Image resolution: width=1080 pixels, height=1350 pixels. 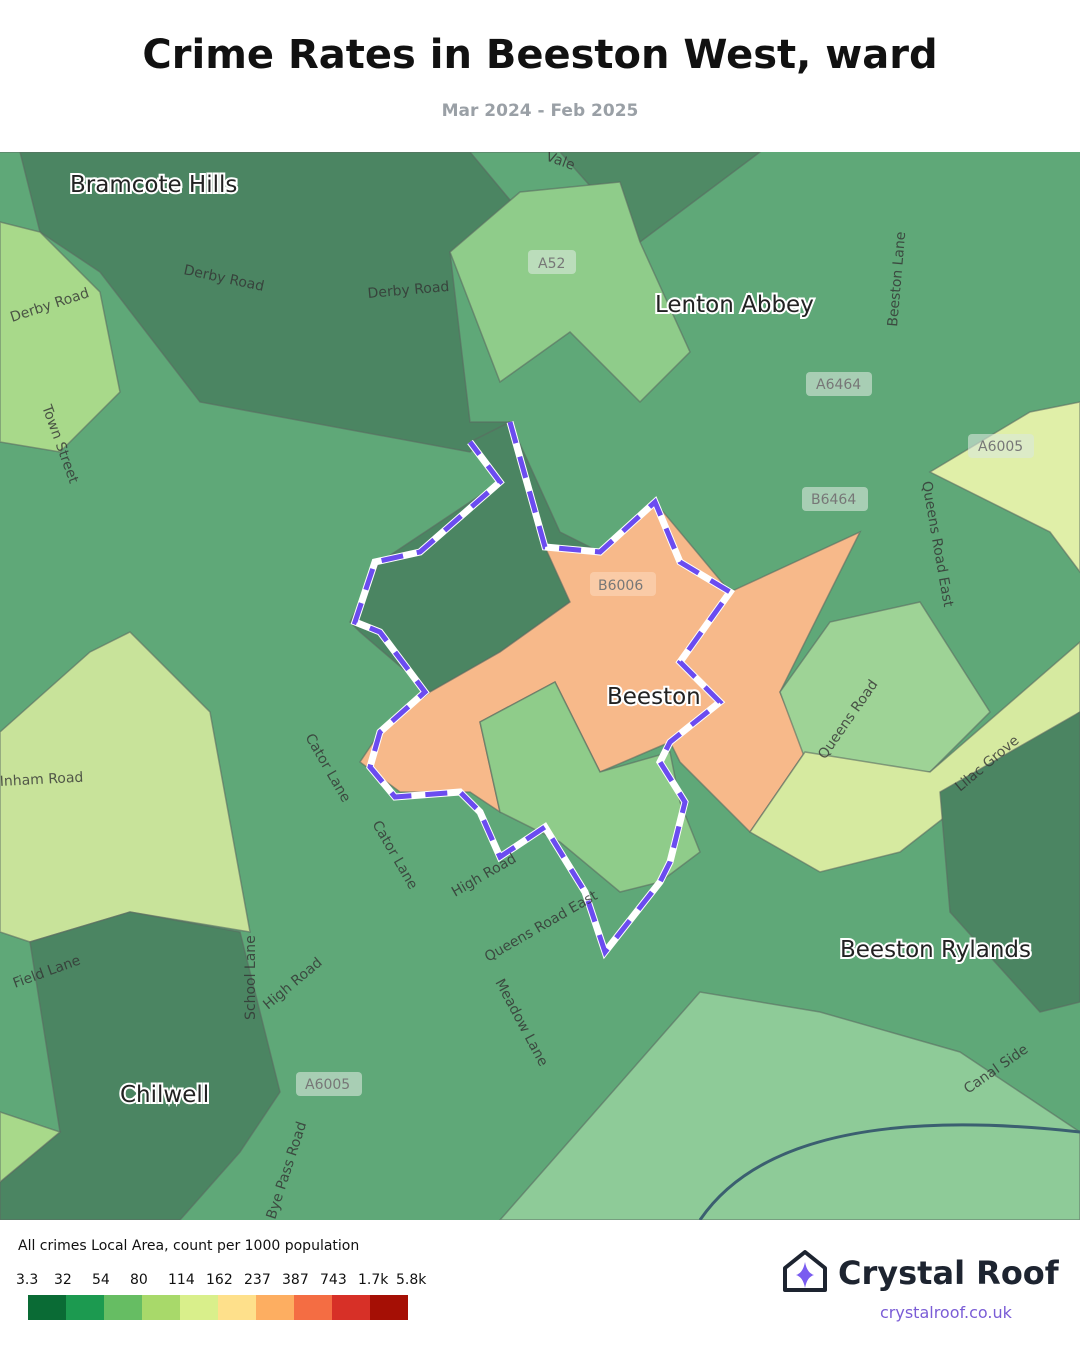 I want to click on river, so click(x=889, y=1171).